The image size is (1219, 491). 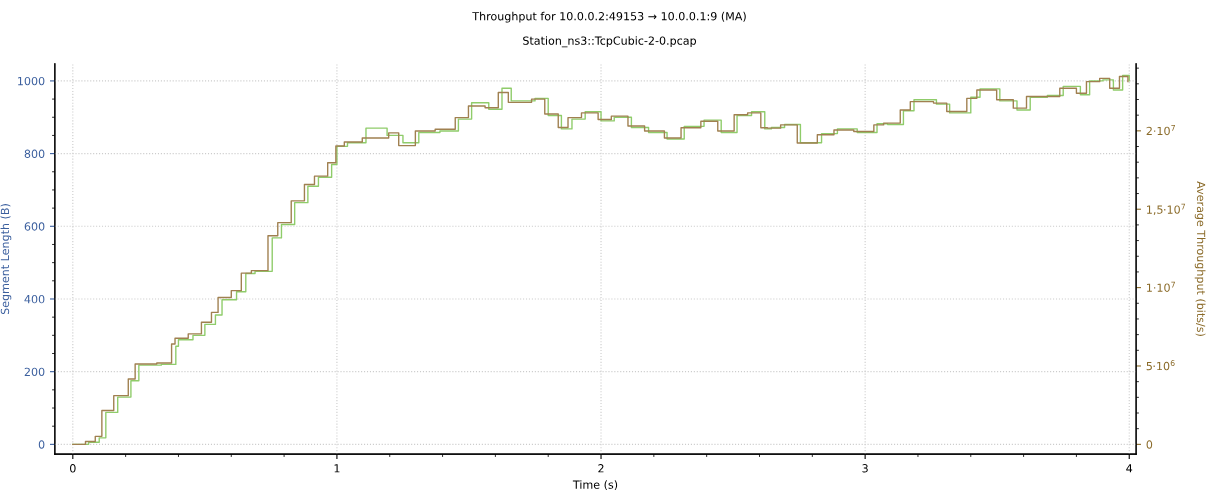 I want to click on y-tick-label: 400, so click(x=34, y=299).